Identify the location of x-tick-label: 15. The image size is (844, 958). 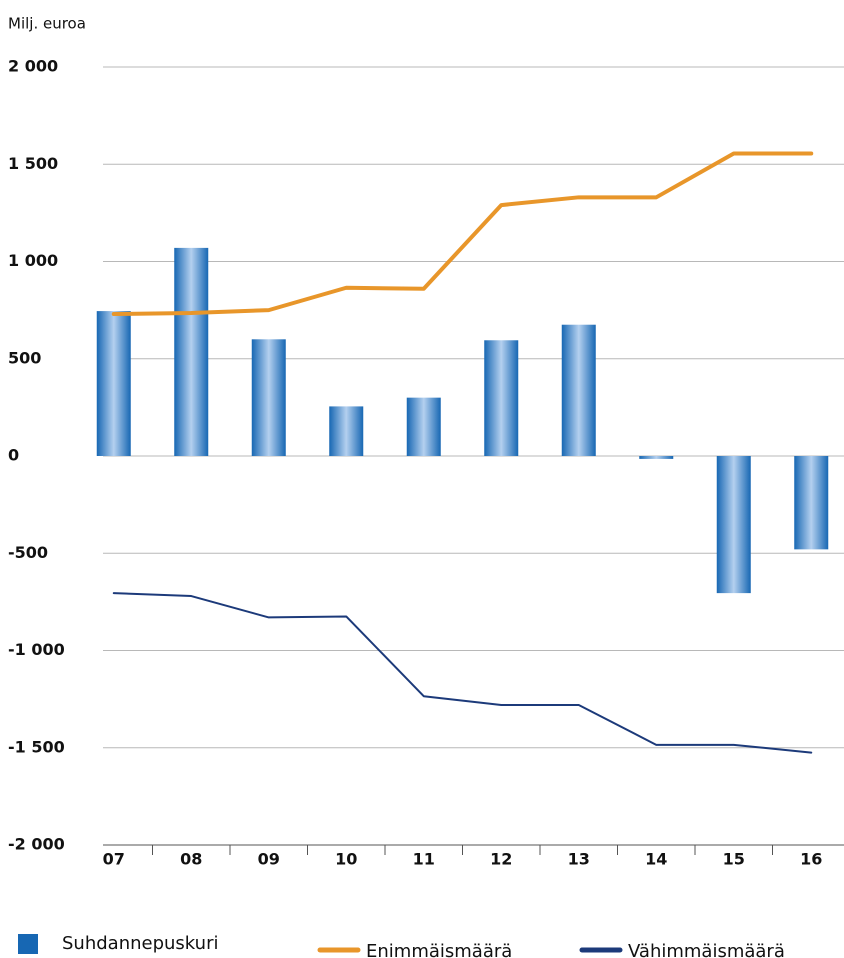
(734, 859).